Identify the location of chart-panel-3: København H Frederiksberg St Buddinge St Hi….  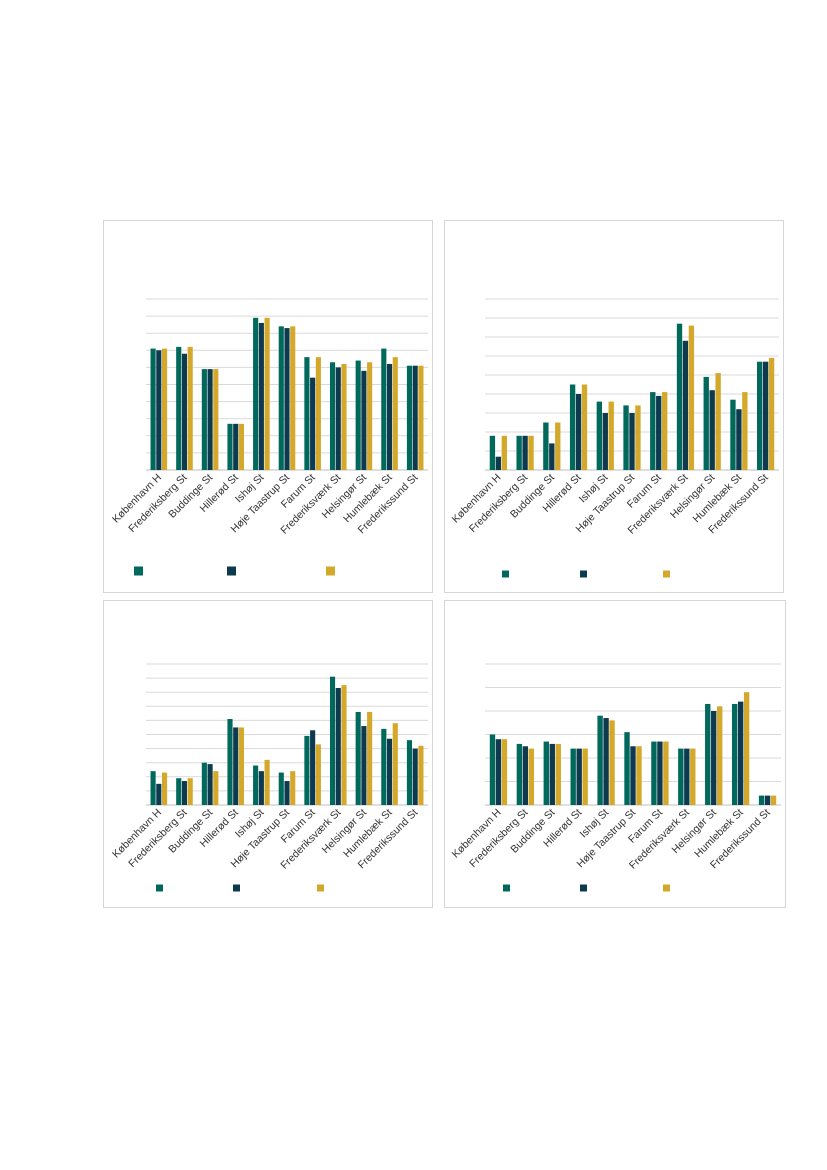
(268, 754).